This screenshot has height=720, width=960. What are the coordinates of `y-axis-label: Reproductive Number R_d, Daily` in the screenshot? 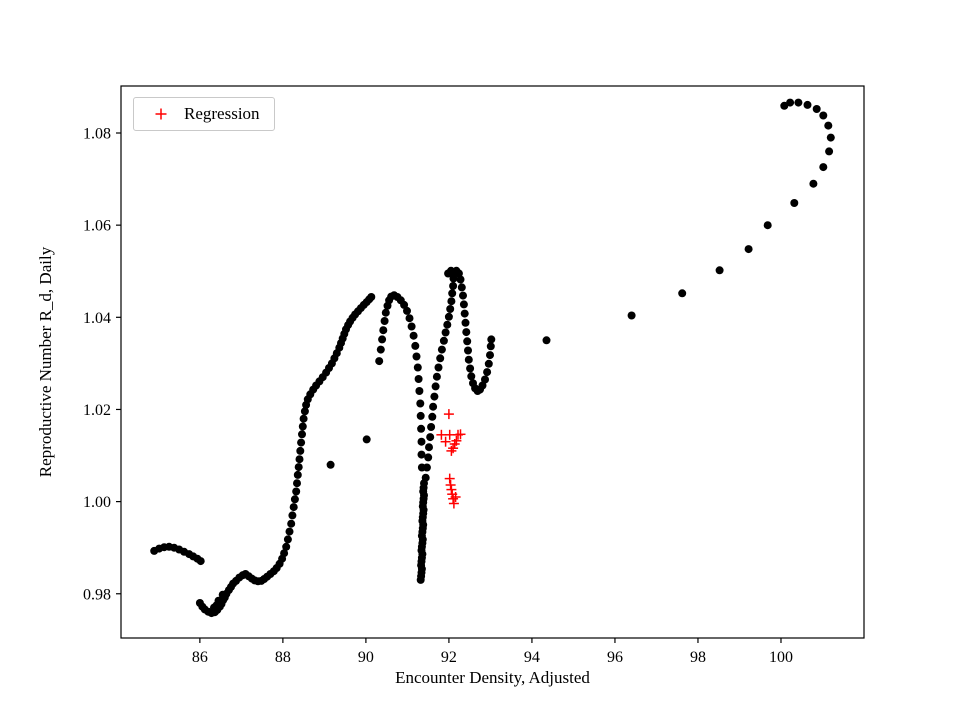 It's located at (45, 362).